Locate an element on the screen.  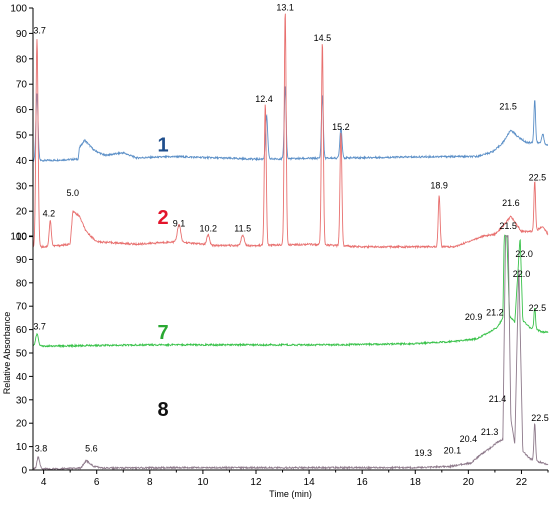
trace-label-1: 1 is located at coordinates (163, 146).